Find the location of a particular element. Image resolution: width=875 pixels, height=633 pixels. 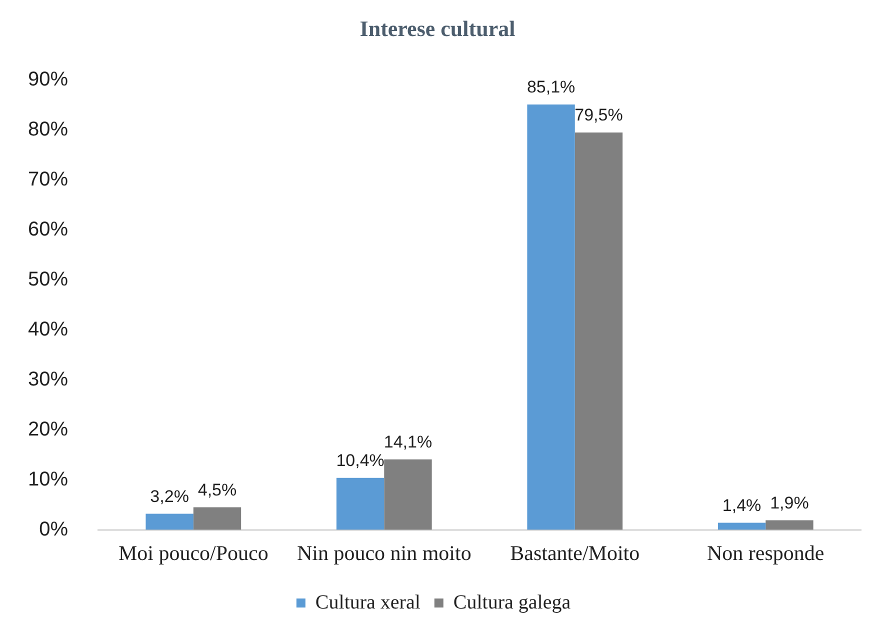

data-label: 1,9% is located at coordinates (789, 502).